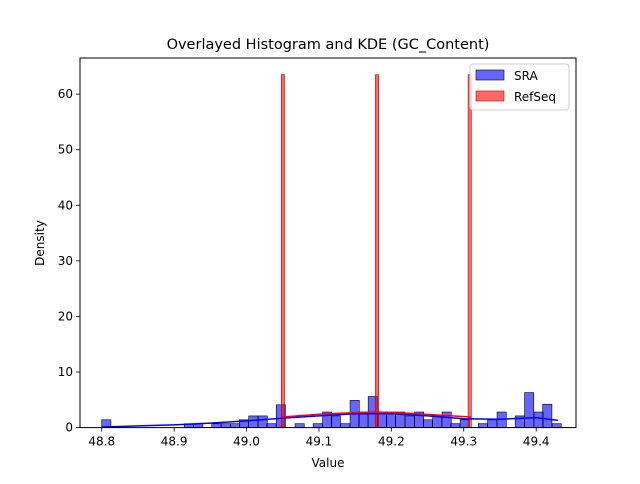 This screenshot has height=484, width=640. I want to click on y-tick-label-3: 30, so click(65, 261).